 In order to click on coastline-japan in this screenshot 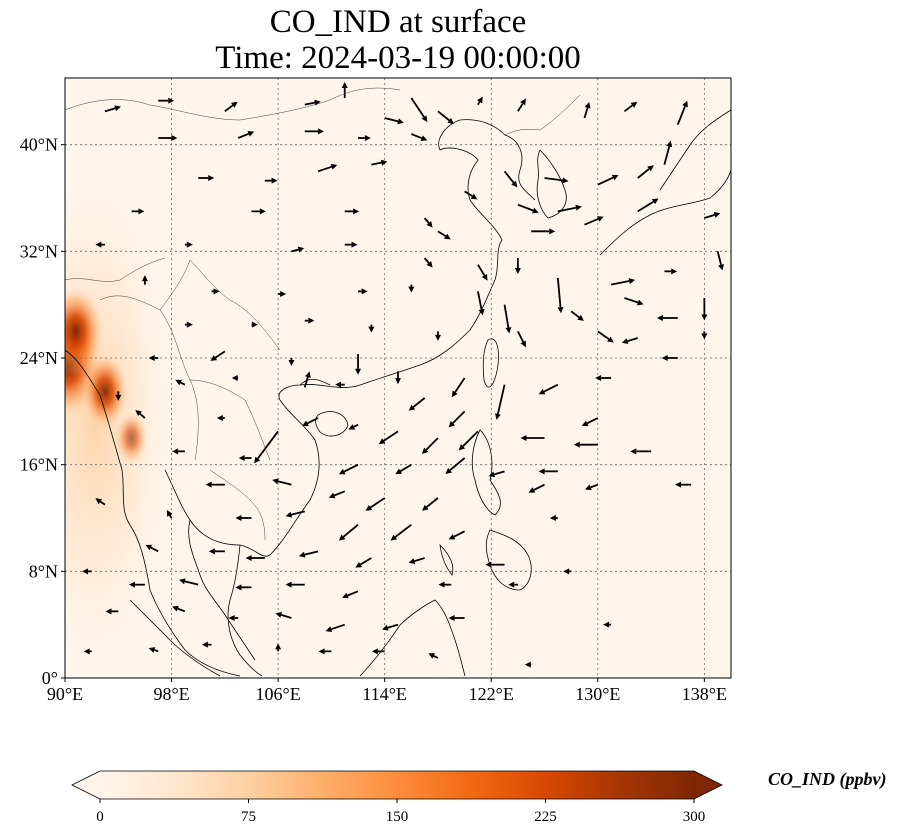, I will do `click(665, 212)`.